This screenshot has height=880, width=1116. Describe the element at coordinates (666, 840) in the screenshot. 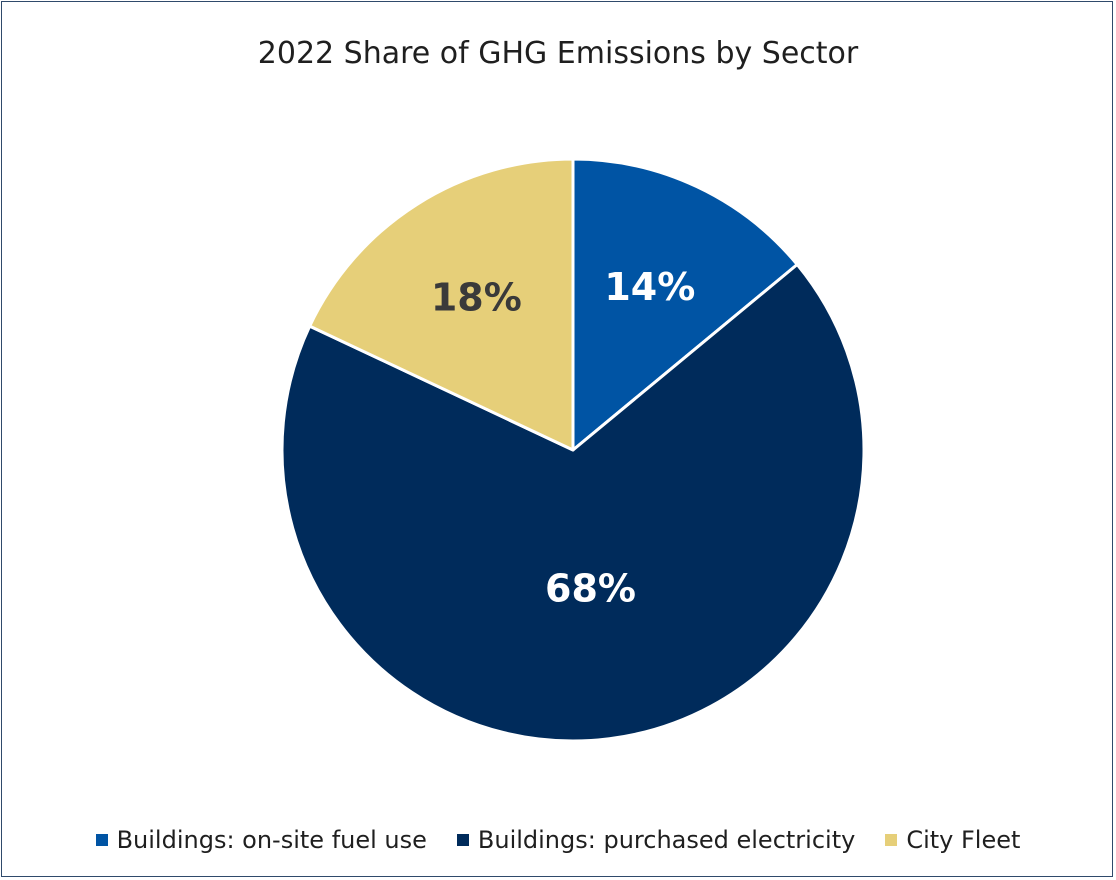

I see `legend-label: Buildings: purchased electricity` at that location.